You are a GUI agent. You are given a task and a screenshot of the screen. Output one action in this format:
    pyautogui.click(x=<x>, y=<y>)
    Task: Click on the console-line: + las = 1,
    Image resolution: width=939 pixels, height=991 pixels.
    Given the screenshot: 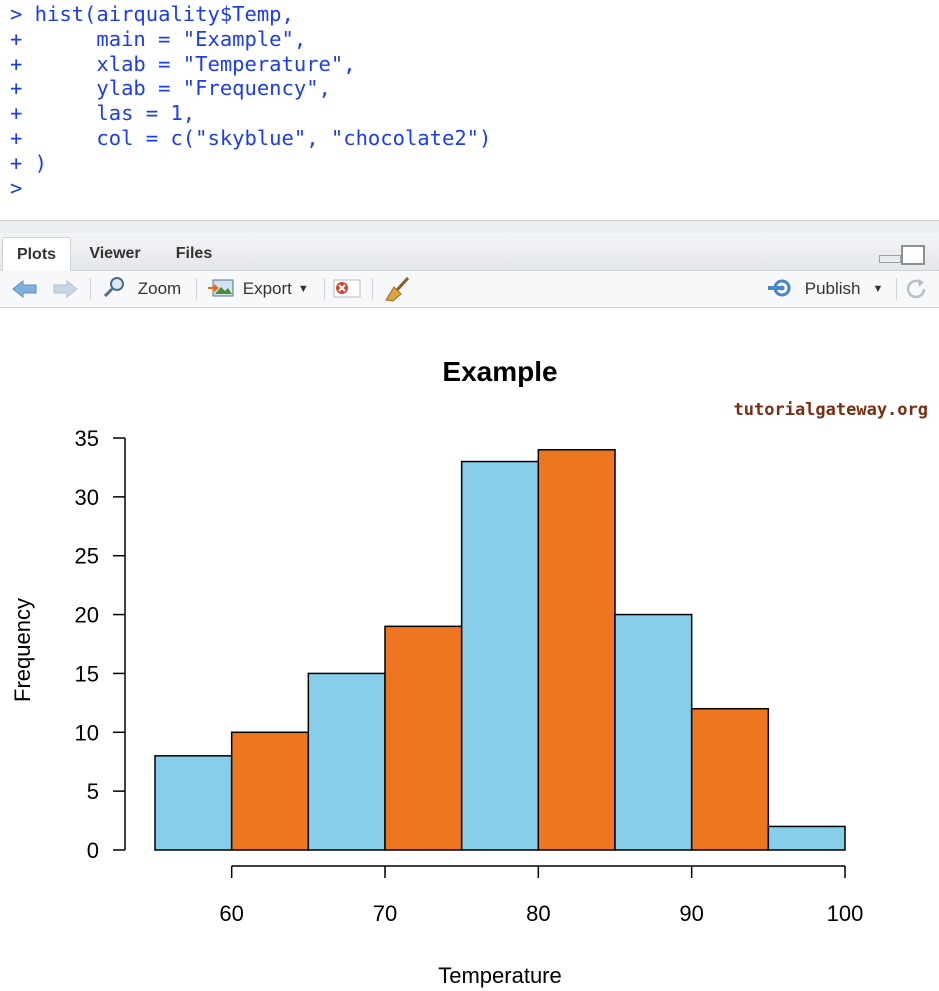 What is the action you would take?
    pyautogui.click(x=103, y=113)
    